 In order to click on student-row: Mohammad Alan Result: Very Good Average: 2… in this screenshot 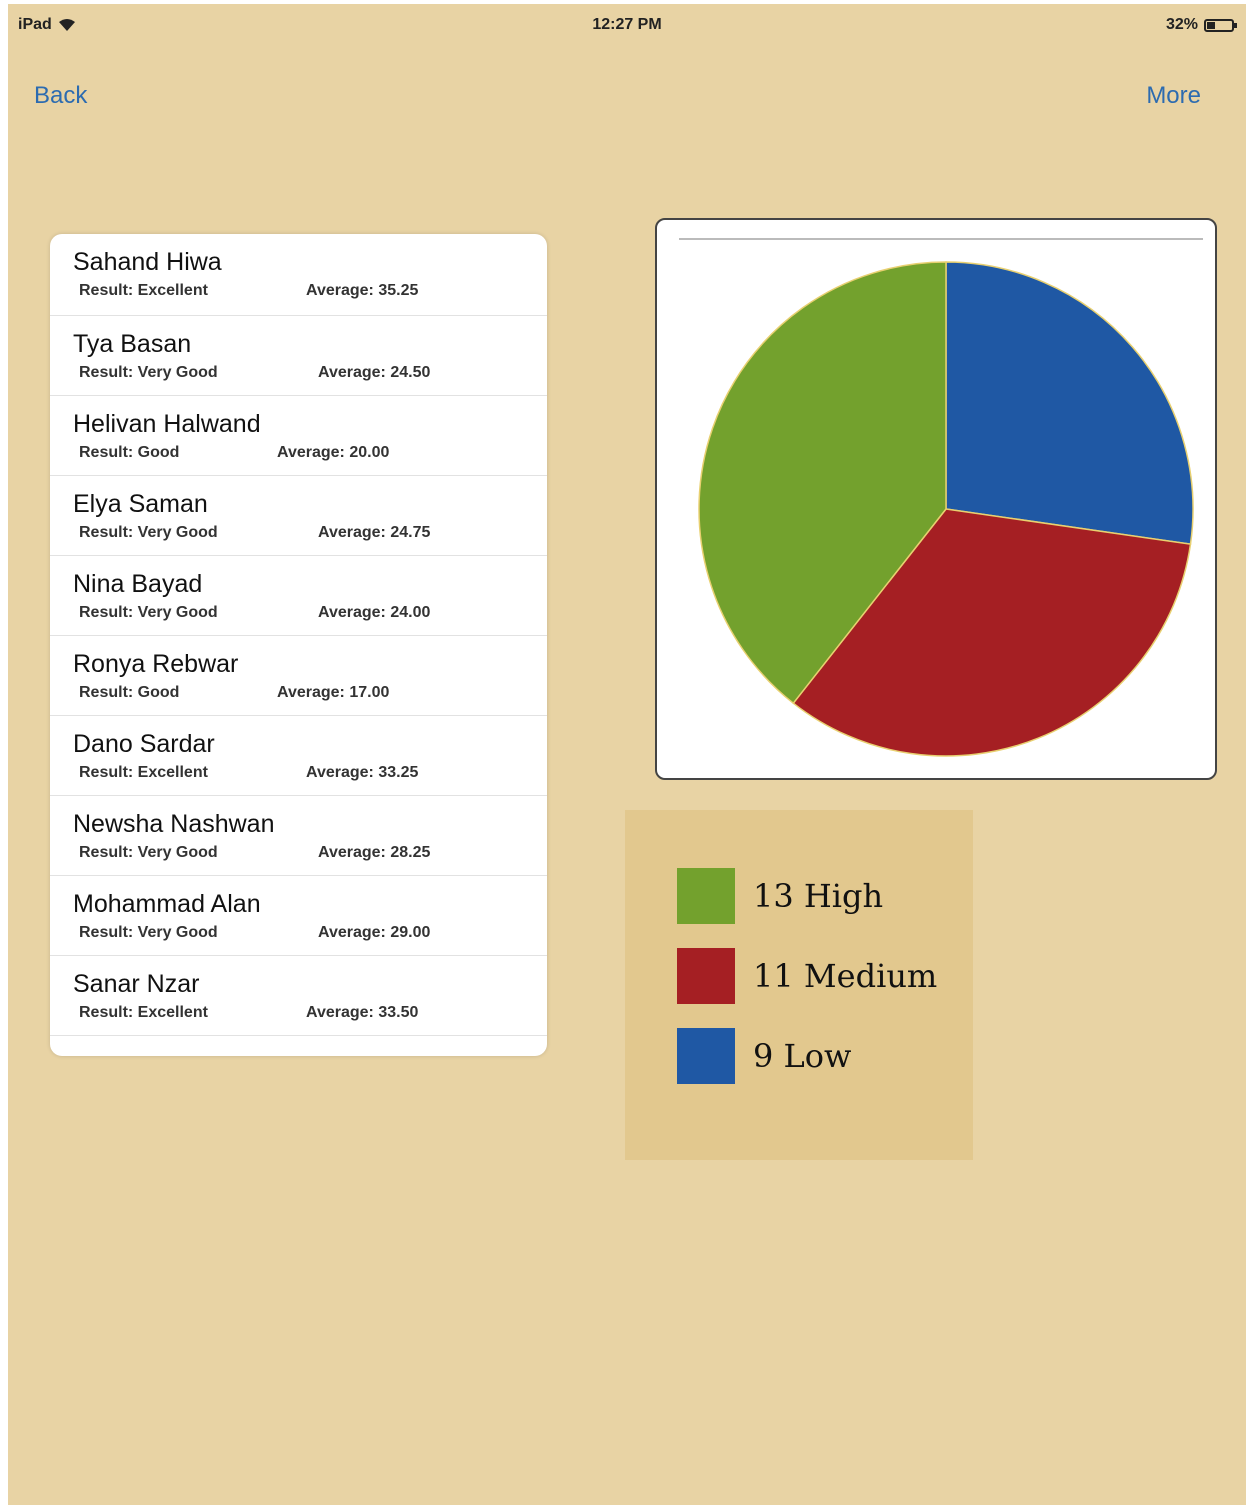, I will do `click(298, 916)`.